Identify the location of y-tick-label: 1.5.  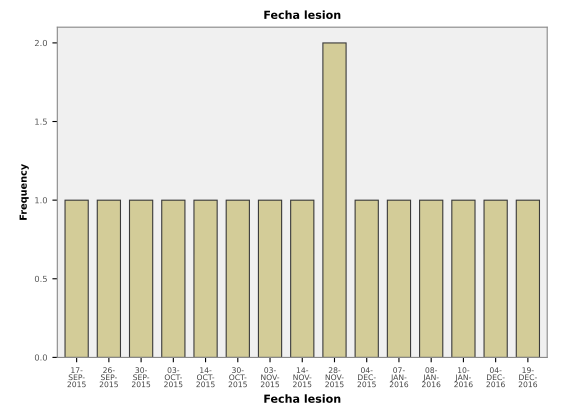
(41, 121).